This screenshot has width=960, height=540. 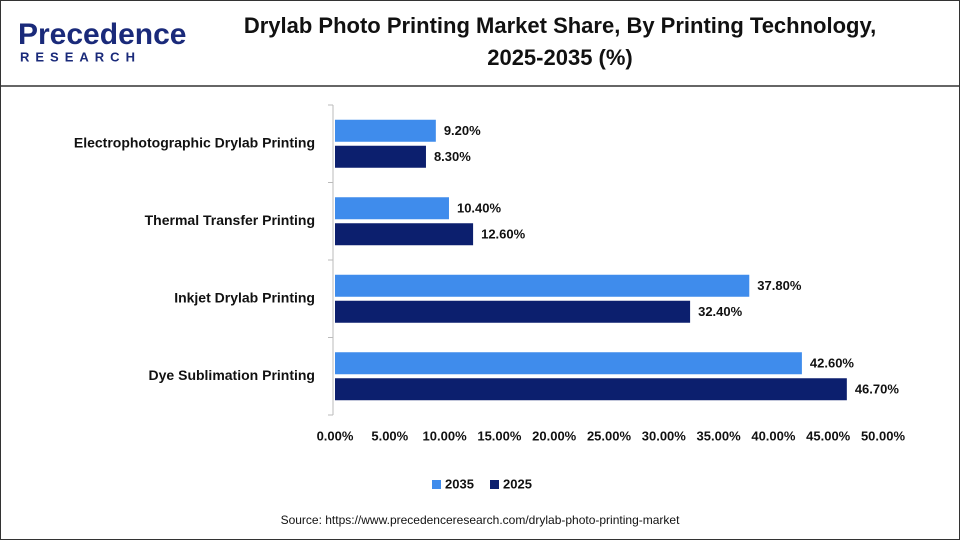 What do you see at coordinates (609, 435) in the screenshot?
I see `x-tick-label: 25.00%` at bounding box center [609, 435].